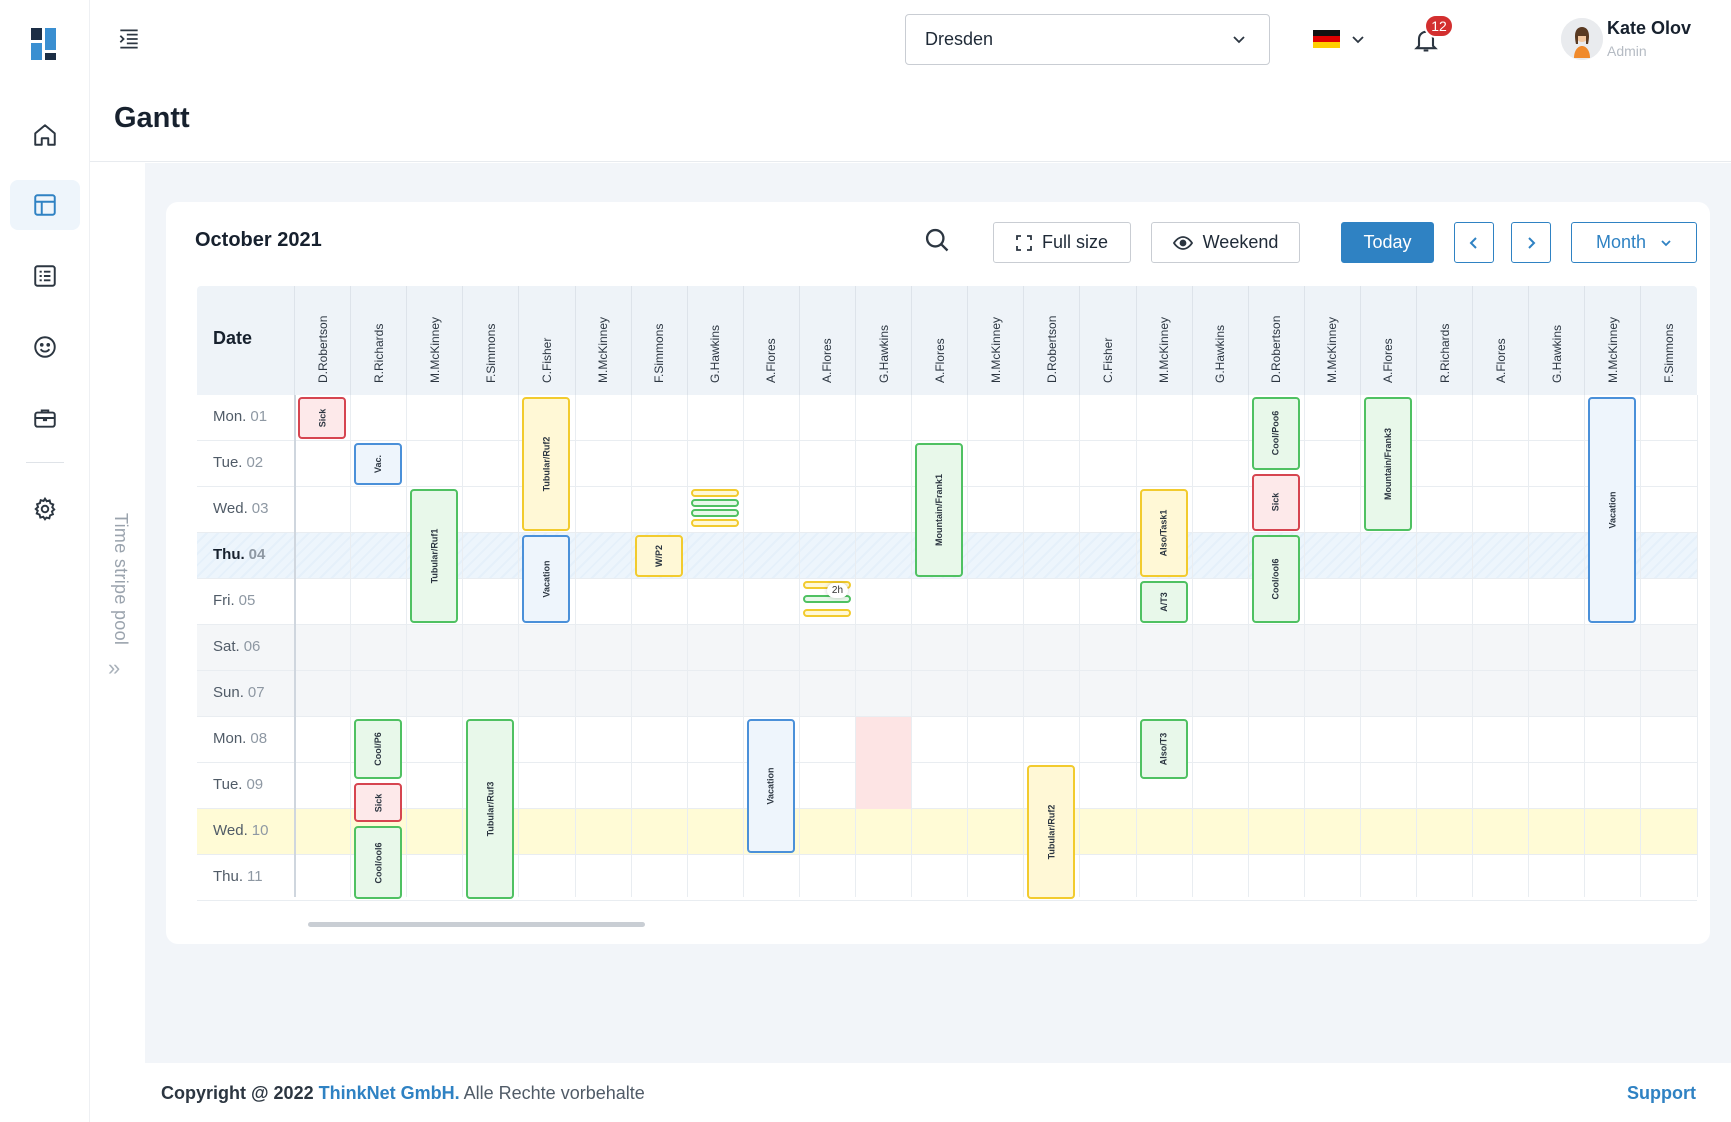 The height and width of the screenshot is (1122, 1731). What do you see at coordinates (1444, 353) in the screenshot?
I see `employee-name: R.Richards` at bounding box center [1444, 353].